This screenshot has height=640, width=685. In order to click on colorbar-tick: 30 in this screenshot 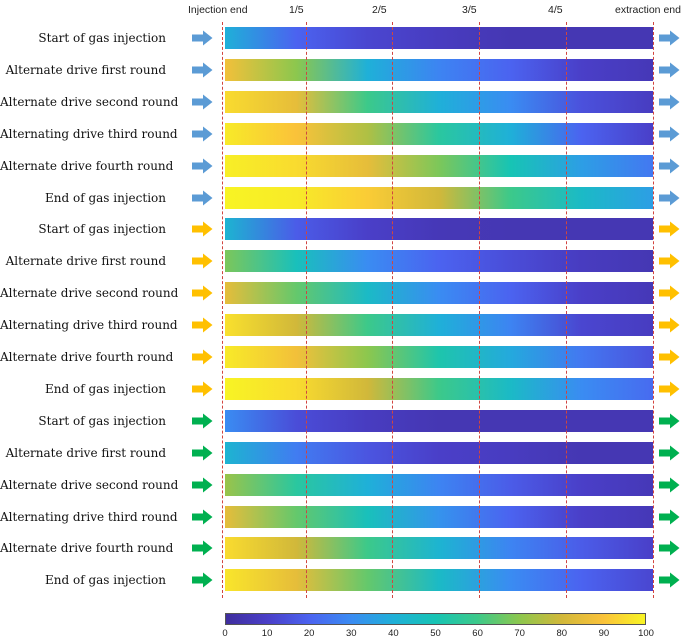, I will do `click(351, 633)`.